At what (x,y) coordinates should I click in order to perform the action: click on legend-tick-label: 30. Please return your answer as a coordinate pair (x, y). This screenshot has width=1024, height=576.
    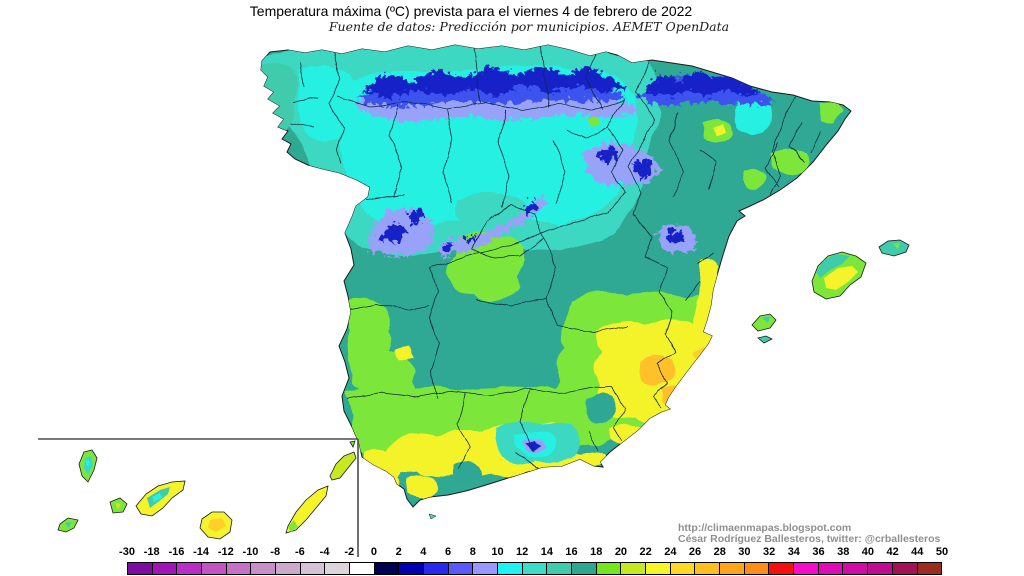
    Looking at the image, I should click on (744, 552).